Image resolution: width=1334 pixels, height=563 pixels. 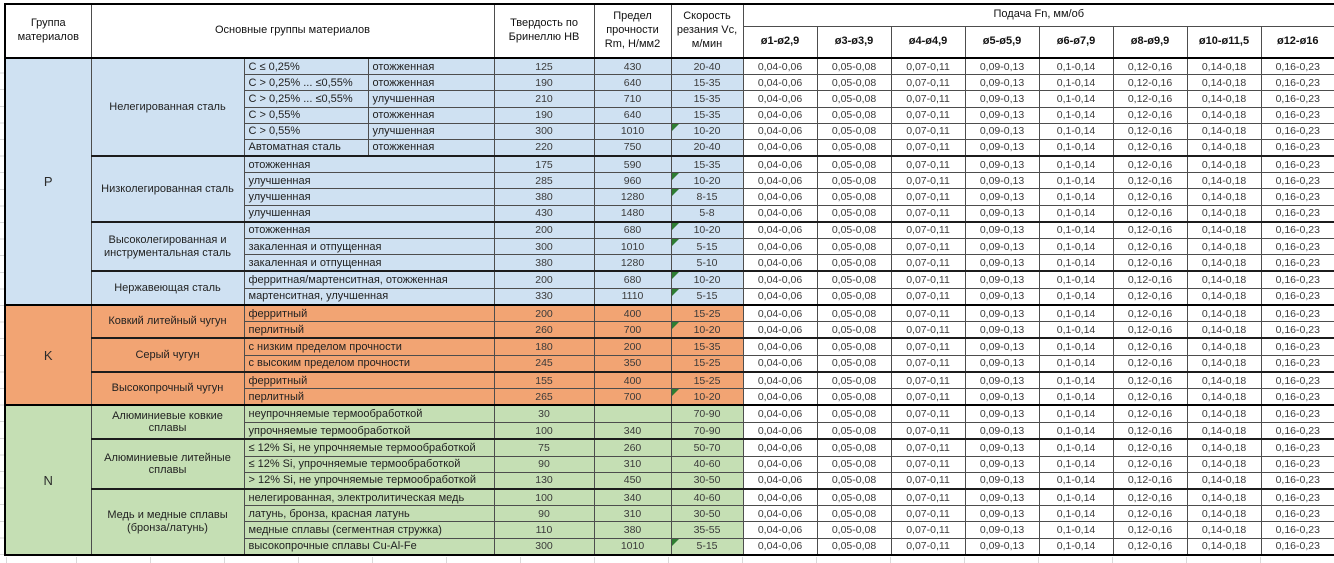 I want to click on hb-value-cell: 180, so click(x=544, y=346).